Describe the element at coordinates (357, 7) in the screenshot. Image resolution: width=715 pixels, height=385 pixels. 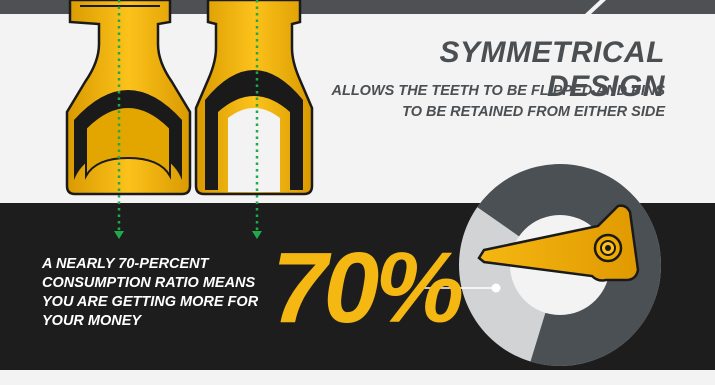
I see `top-band` at that location.